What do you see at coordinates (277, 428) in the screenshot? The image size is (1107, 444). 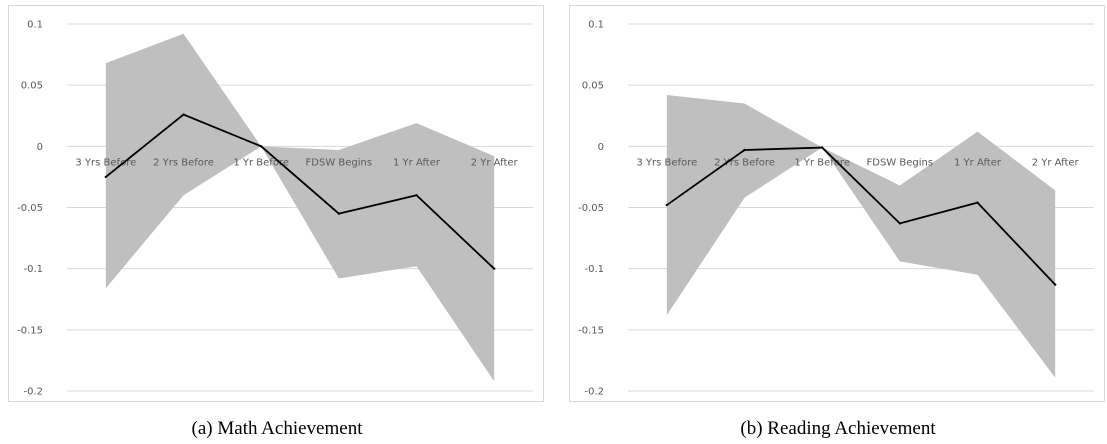 I see `chart-caption: (a) Math Achievement` at bounding box center [277, 428].